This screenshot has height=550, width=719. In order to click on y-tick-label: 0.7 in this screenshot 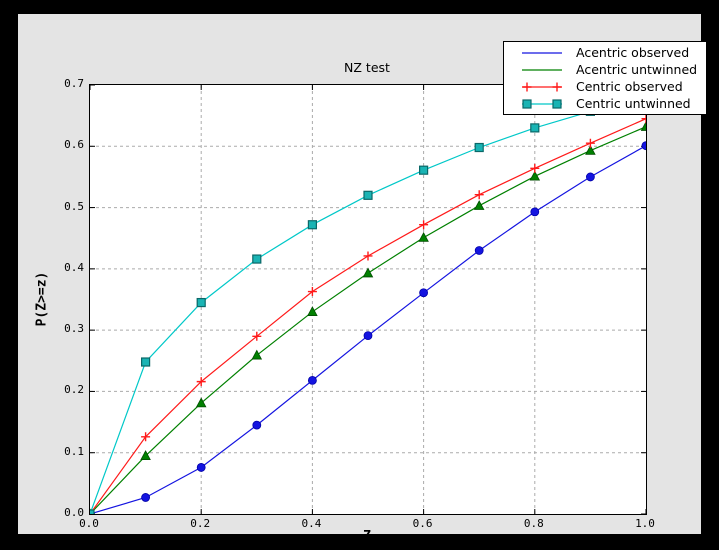, I will do `click(74, 83)`.